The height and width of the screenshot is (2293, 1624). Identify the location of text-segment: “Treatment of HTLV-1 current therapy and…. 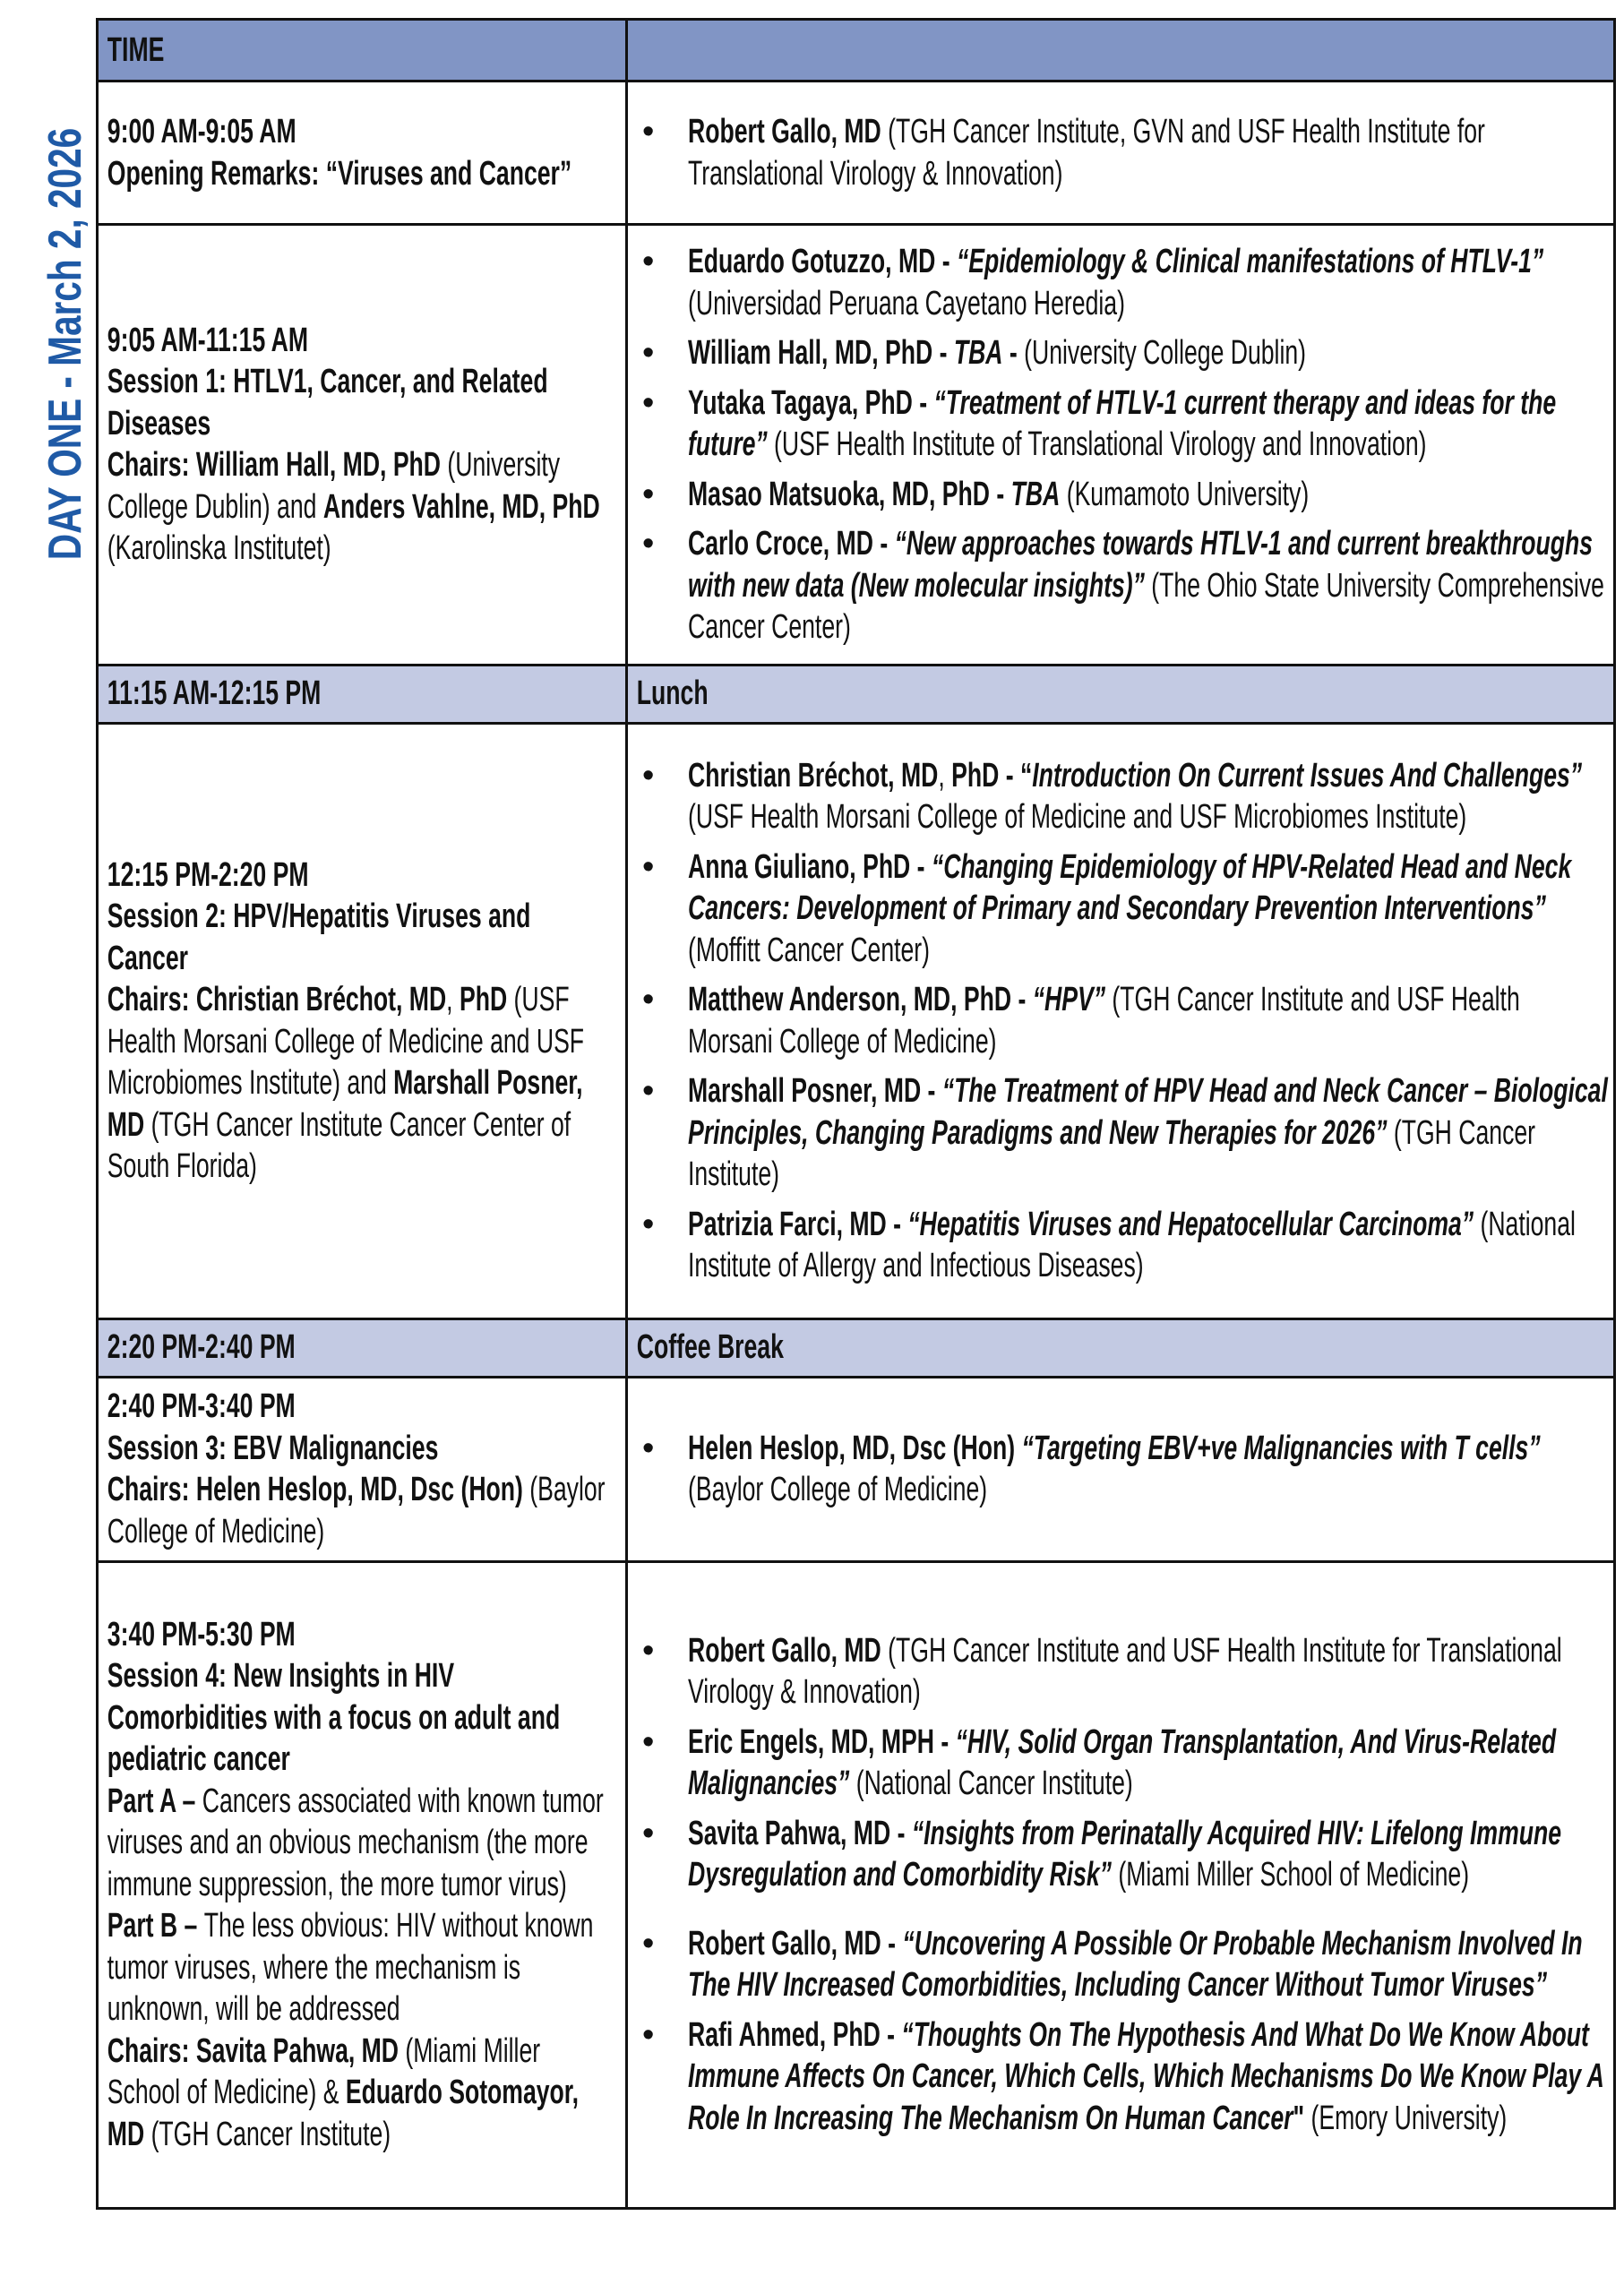
(1122, 423).